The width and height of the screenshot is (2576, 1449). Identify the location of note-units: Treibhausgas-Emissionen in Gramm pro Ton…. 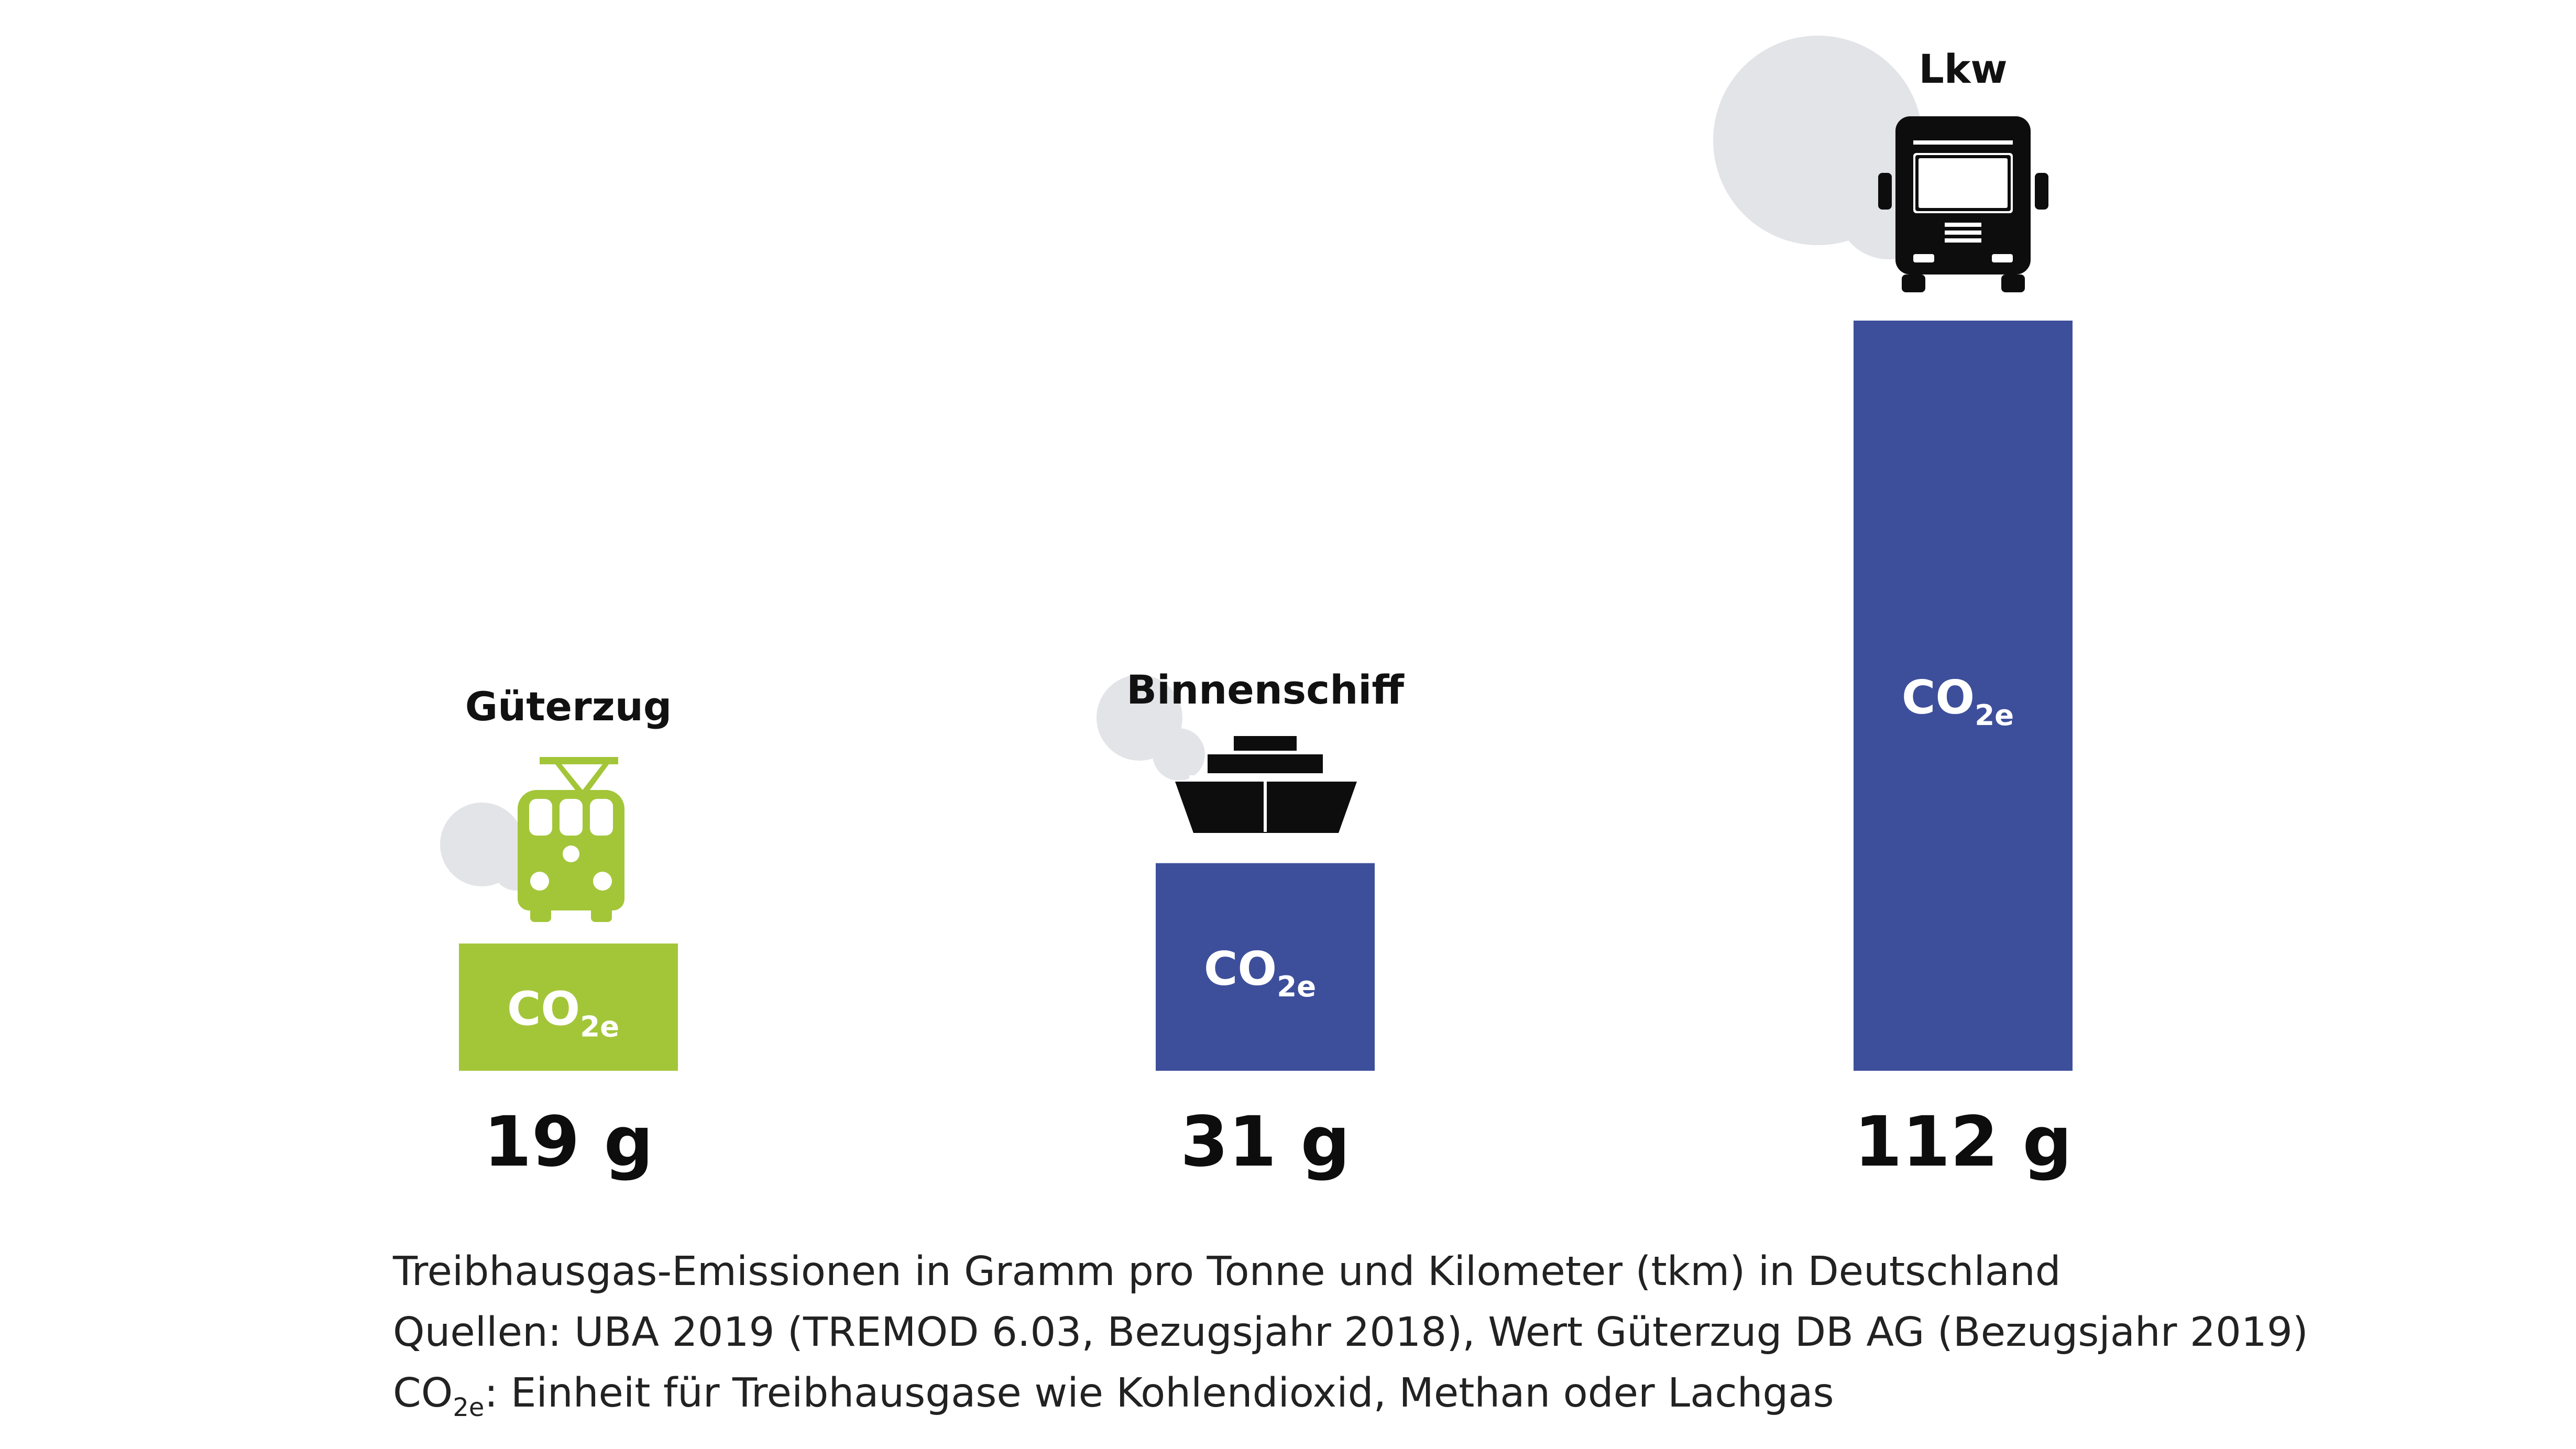
(1227, 1271).